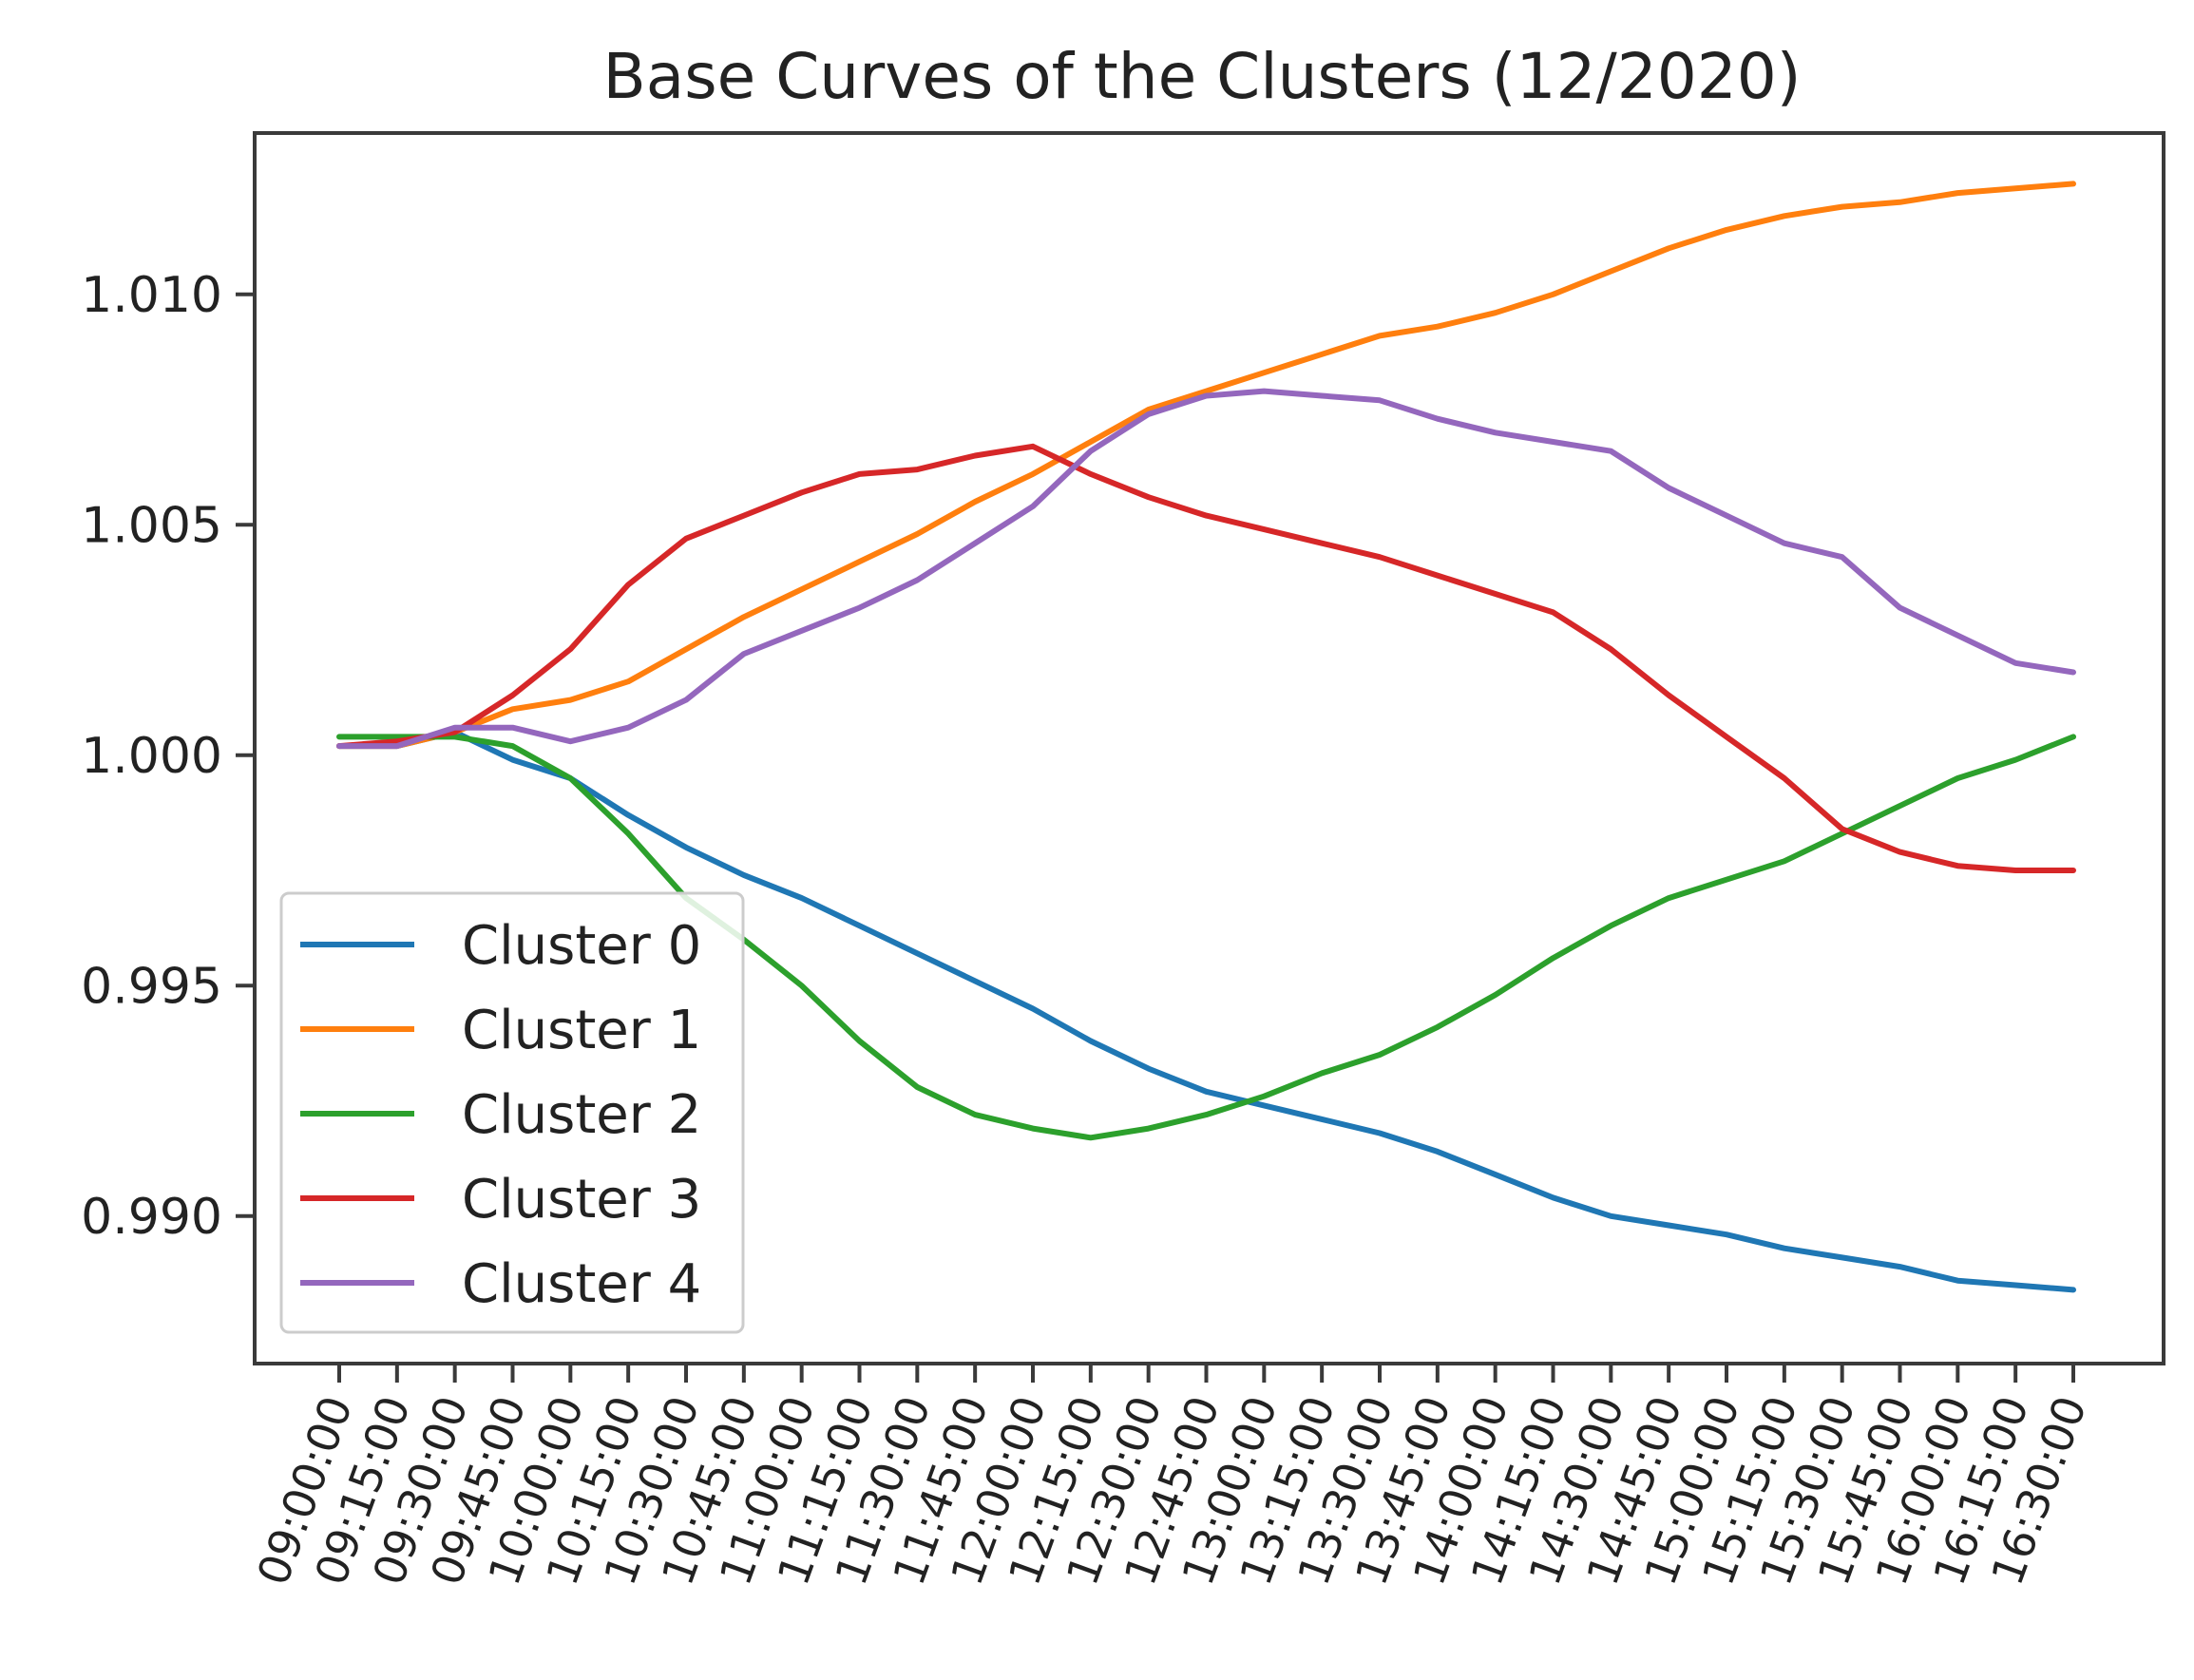  What do you see at coordinates (151, 986) in the screenshot?
I see `y-tick-label: 0.995` at bounding box center [151, 986].